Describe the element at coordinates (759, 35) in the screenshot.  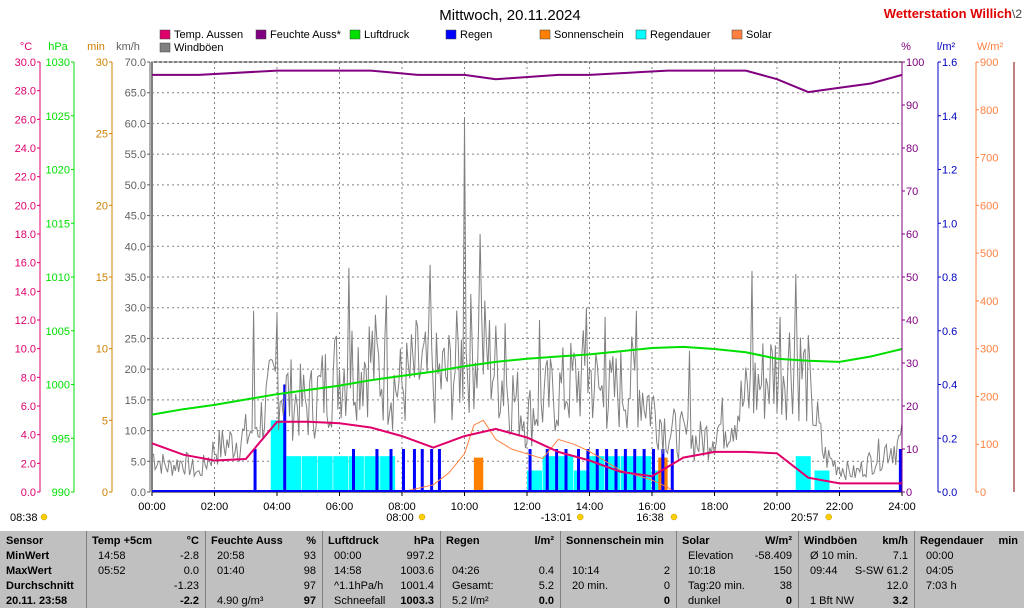
I see `legend-label: Solar` at that location.